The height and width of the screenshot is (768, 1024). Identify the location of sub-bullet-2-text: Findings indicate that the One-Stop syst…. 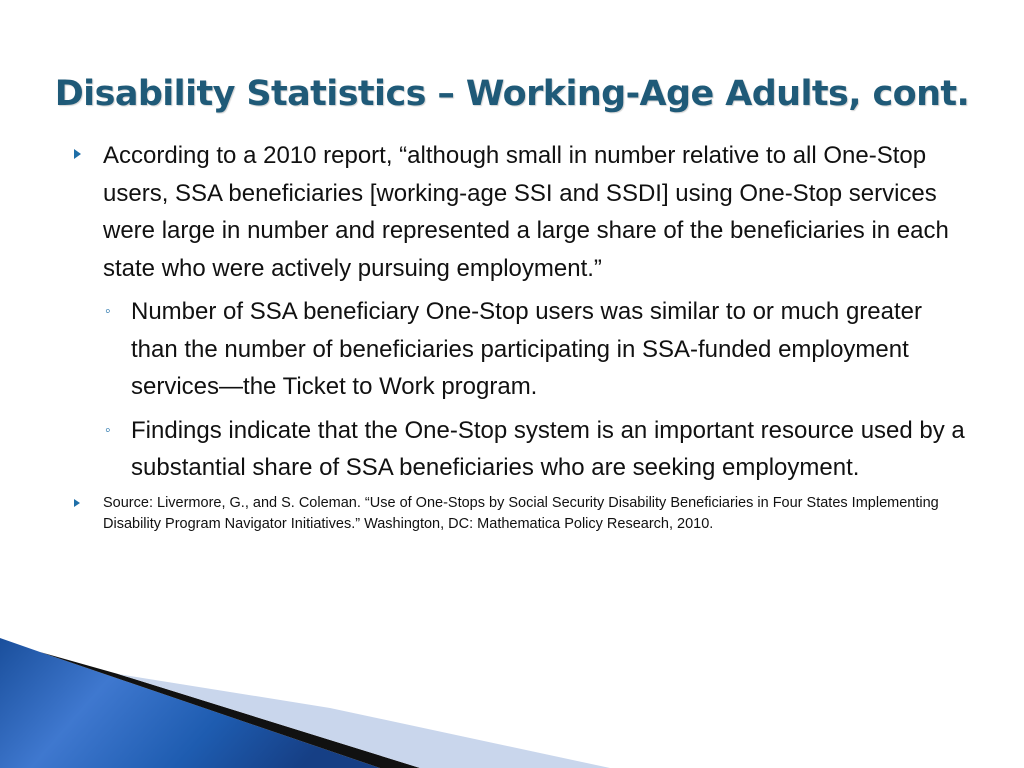
(548, 449).